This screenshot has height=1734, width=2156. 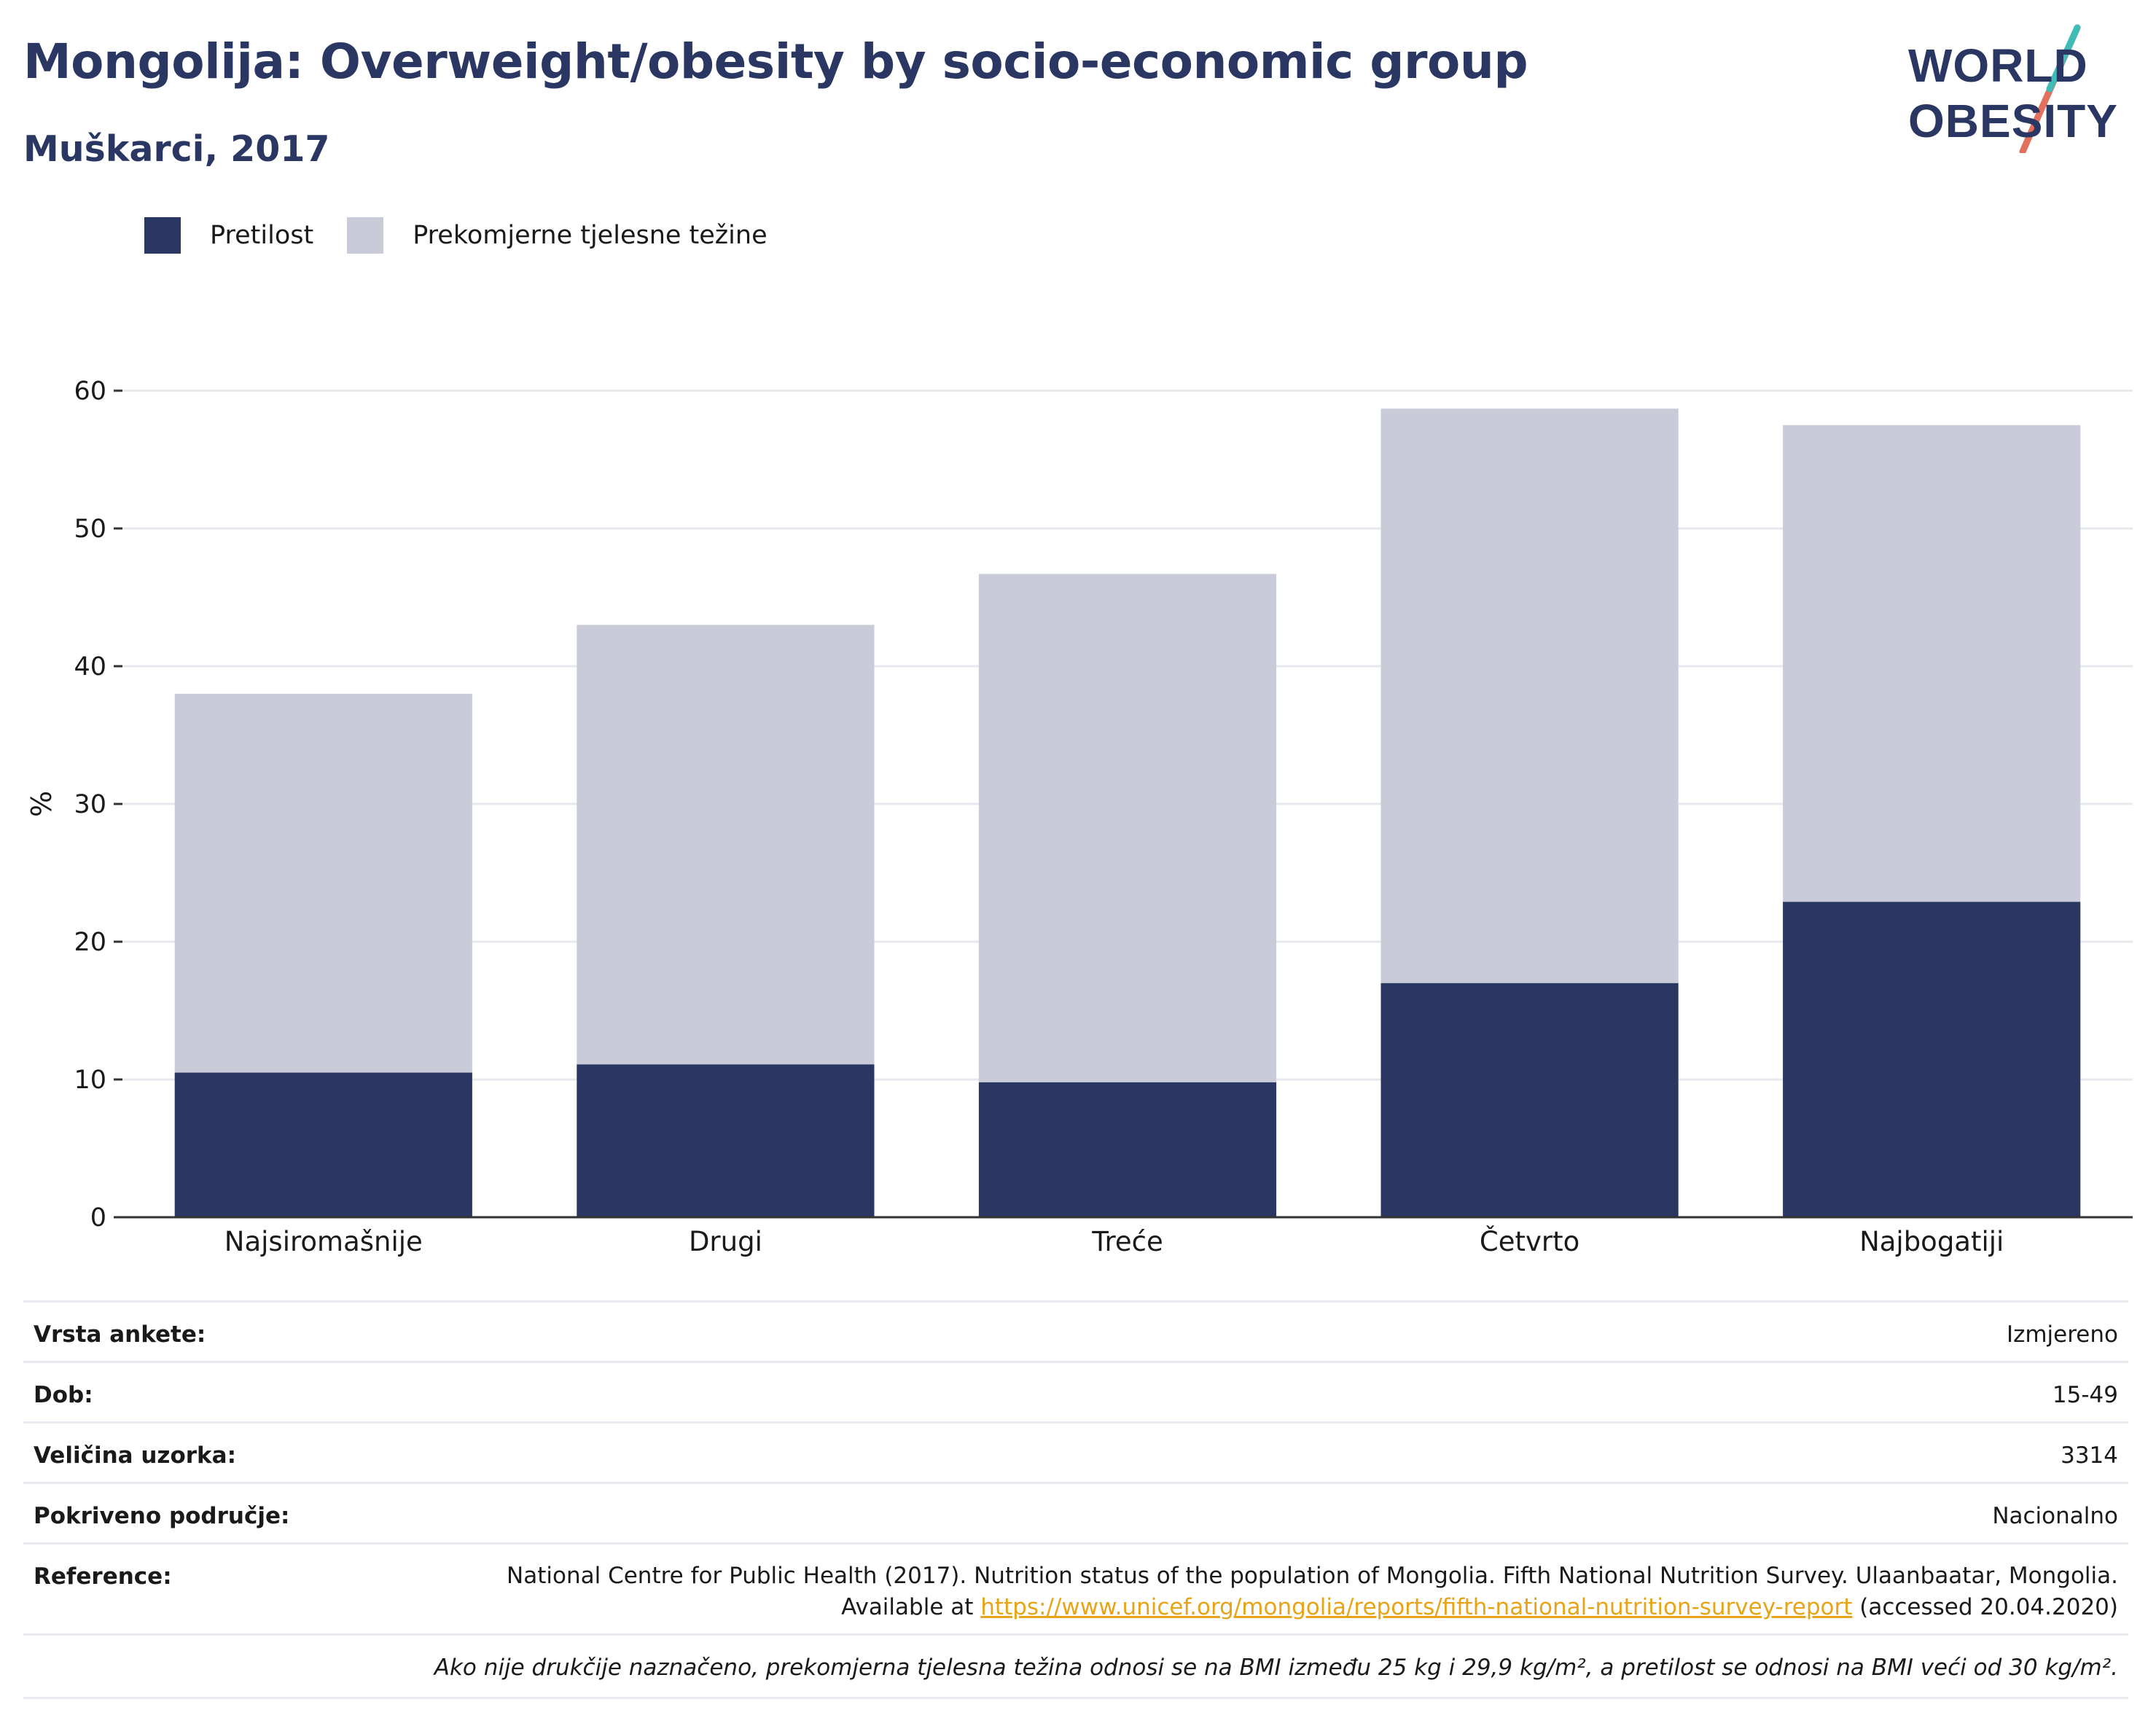 What do you see at coordinates (1998, 65) in the screenshot?
I see `logo-text-world: WORLD` at bounding box center [1998, 65].